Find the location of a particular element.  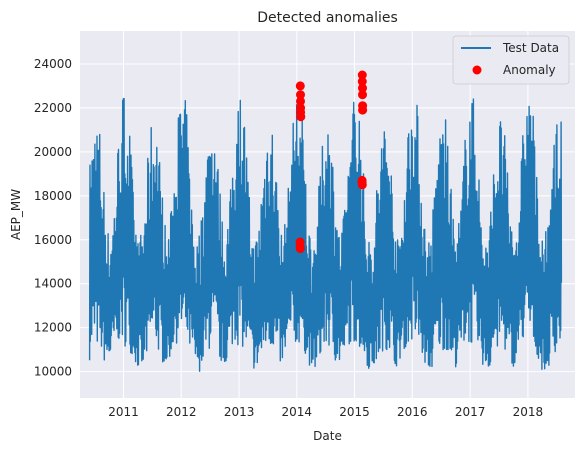

x-tick-label: 2016 is located at coordinates (412, 412).